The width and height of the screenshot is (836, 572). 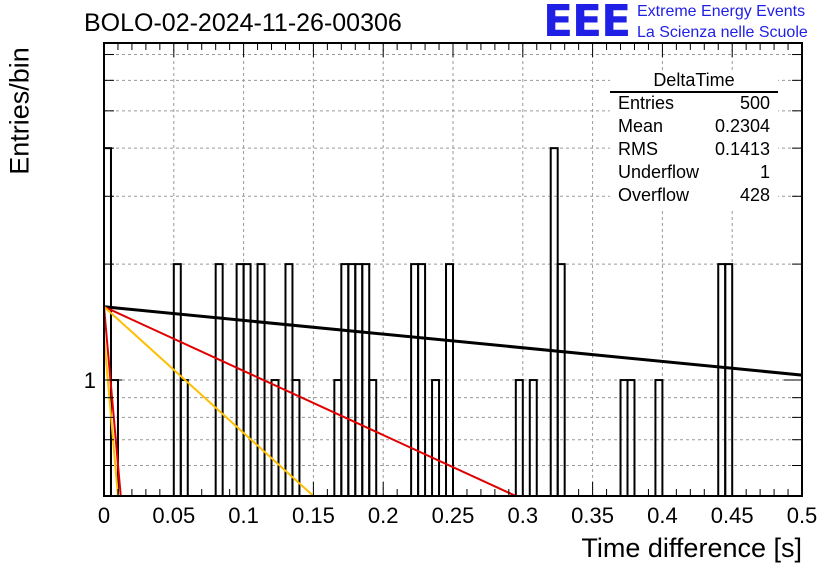 I want to click on stats-row: RMS 0.1413, so click(x=694, y=150).